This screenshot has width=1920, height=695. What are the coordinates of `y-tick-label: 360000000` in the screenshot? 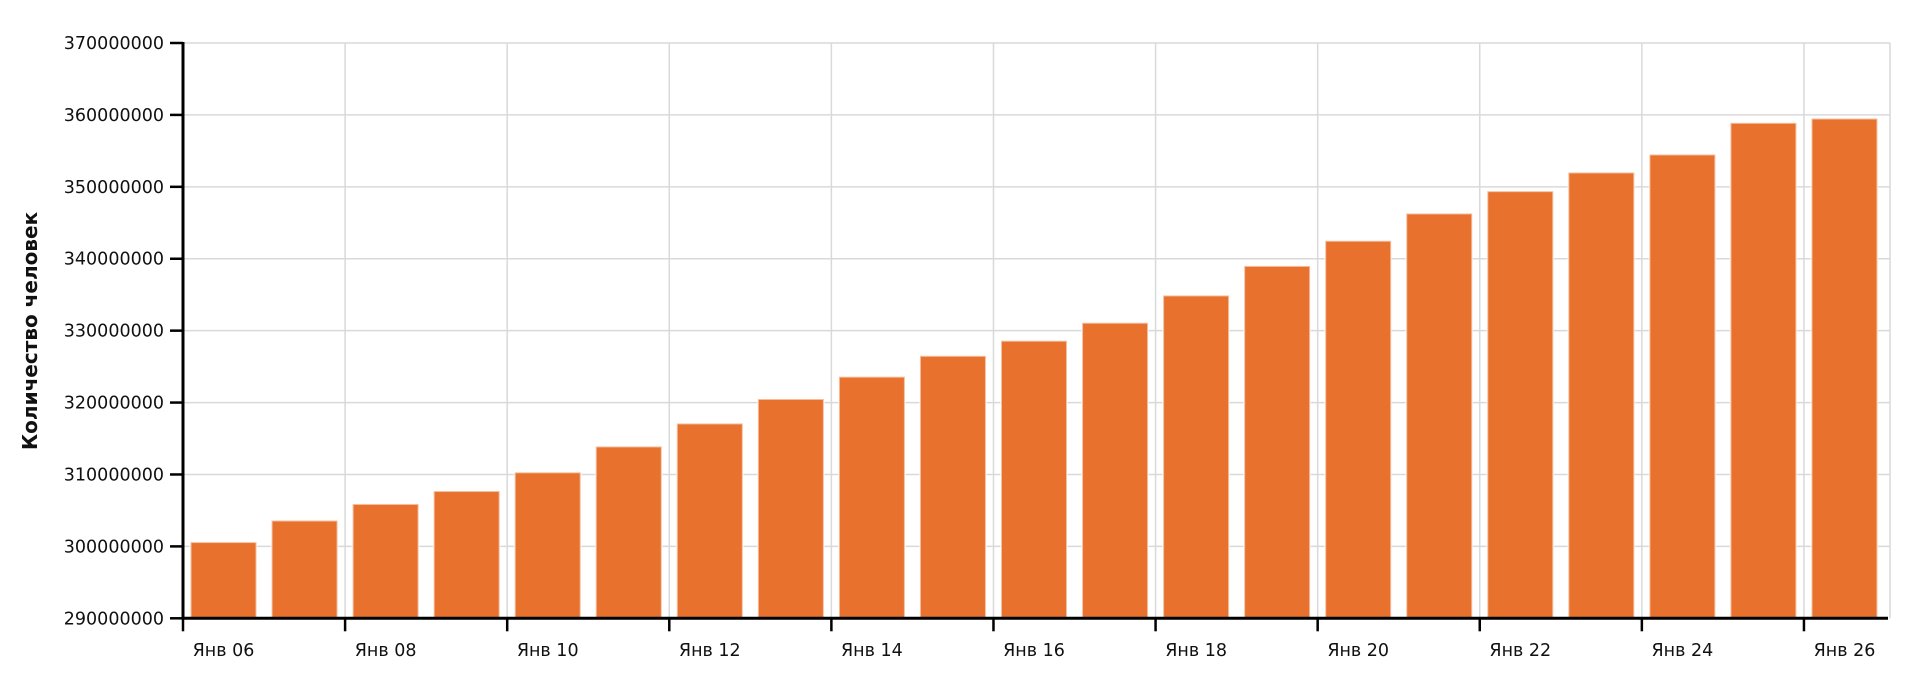 It's located at (114, 116).